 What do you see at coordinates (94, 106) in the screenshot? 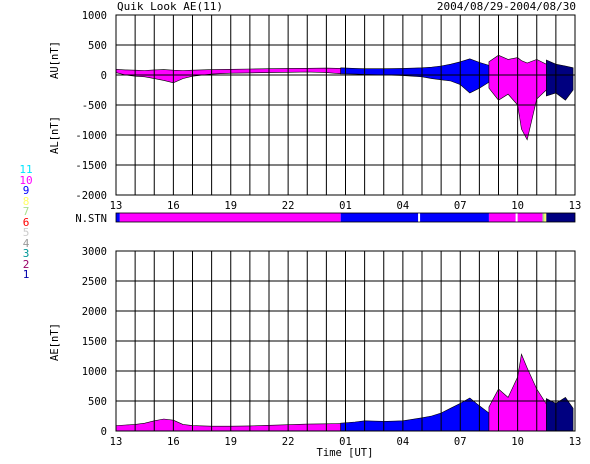
I see `y-tick-label: -500` at bounding box center [94, 106].